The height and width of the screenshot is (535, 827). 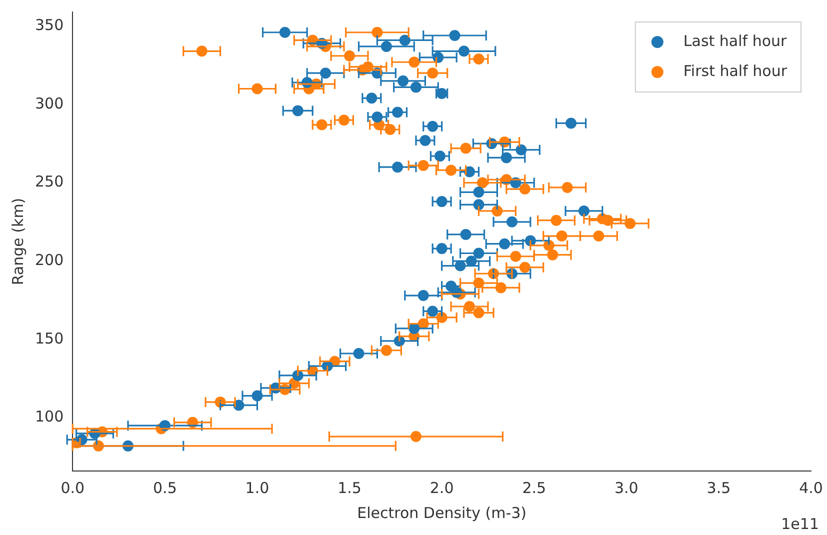 I want to click on y-tick-label: 150, so click(x=49, y=338).